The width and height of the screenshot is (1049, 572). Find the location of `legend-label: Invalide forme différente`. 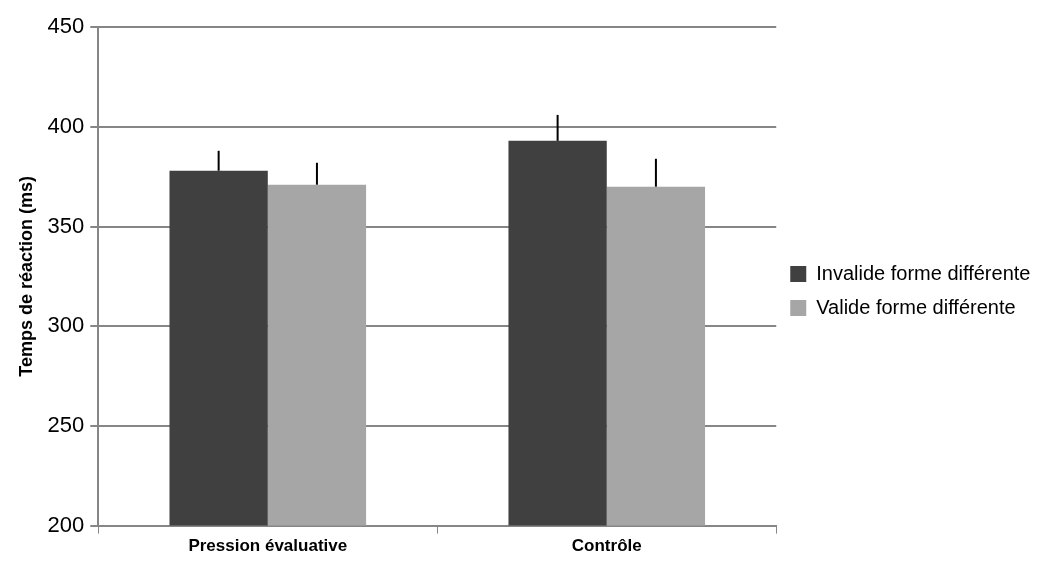

legend-label: Invalide forme différente is located at coordinates (923, 272).